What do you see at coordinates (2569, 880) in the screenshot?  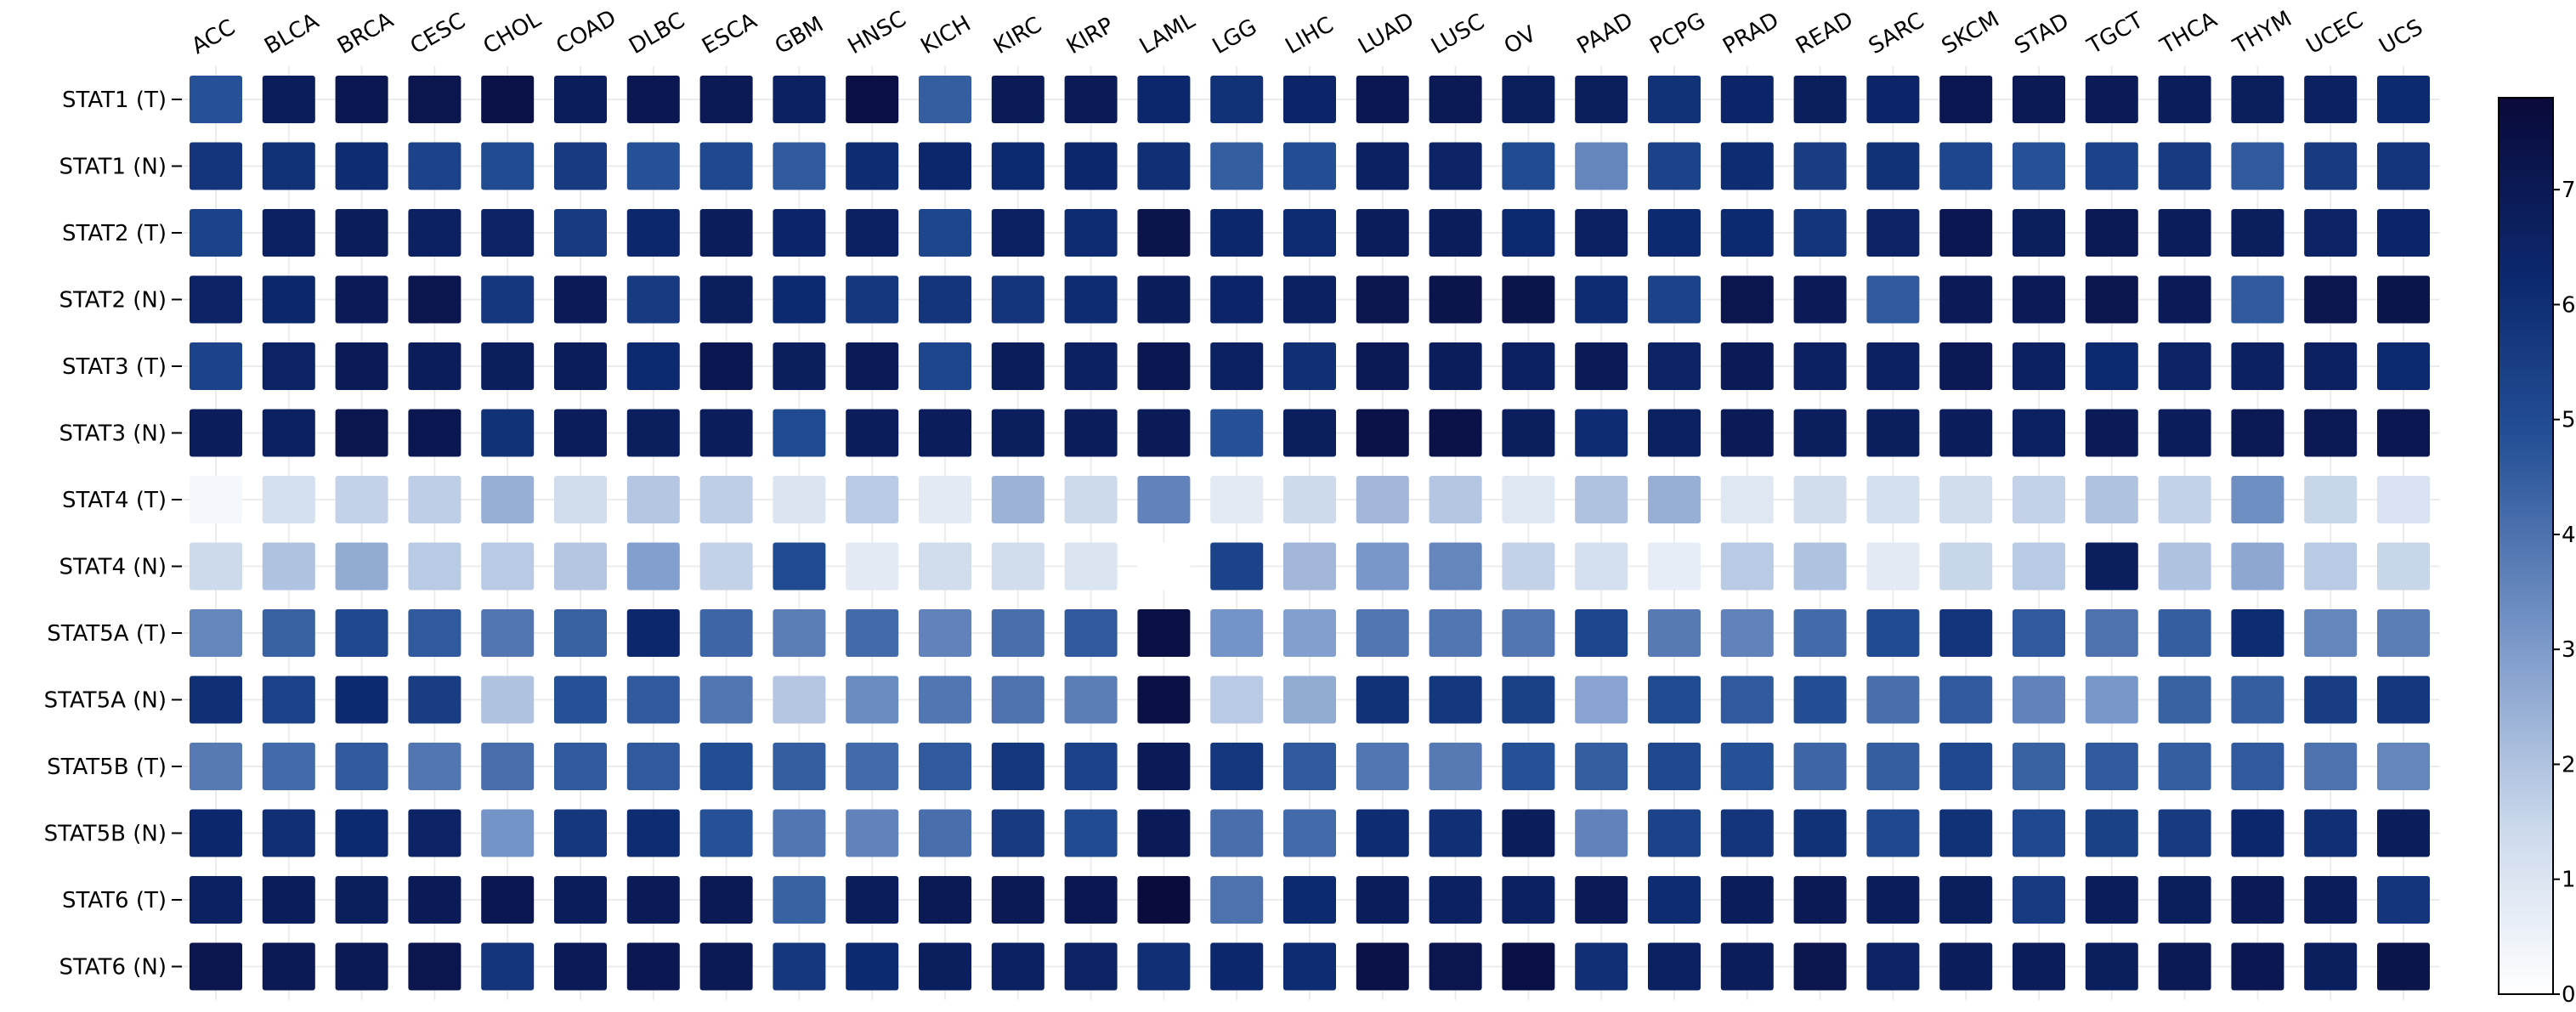 I see `colorbar-tick-label: 1` at bounding box center [2569, 880].